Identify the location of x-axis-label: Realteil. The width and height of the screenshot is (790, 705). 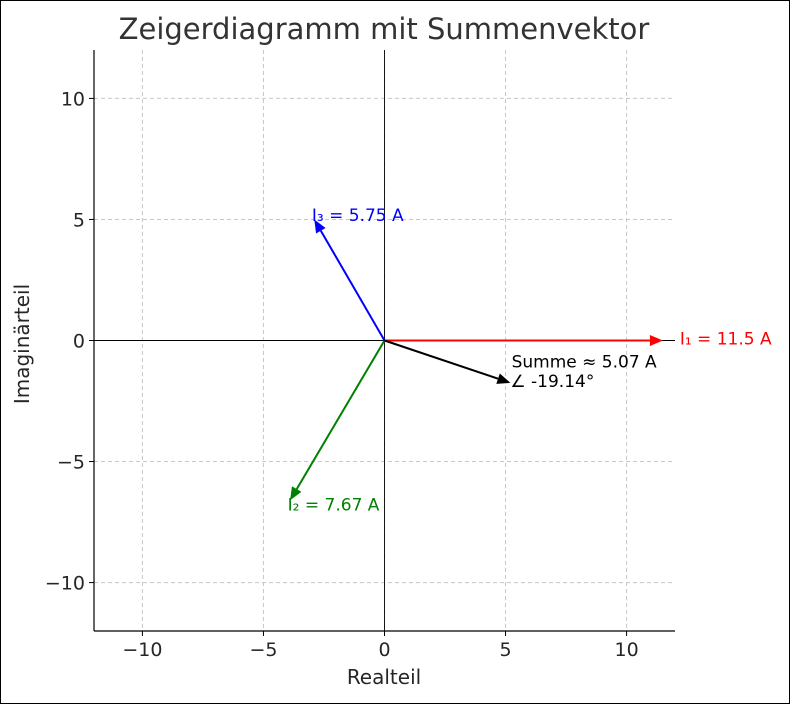
(384, 677).